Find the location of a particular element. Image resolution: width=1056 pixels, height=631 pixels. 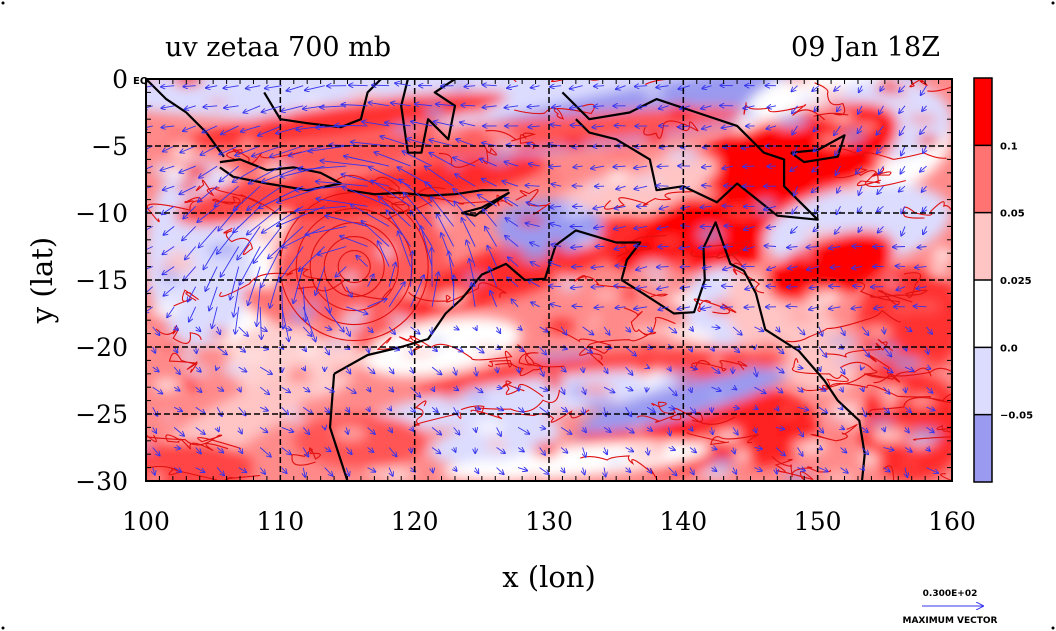

vortex-contour is located at coordinates (354, 267).